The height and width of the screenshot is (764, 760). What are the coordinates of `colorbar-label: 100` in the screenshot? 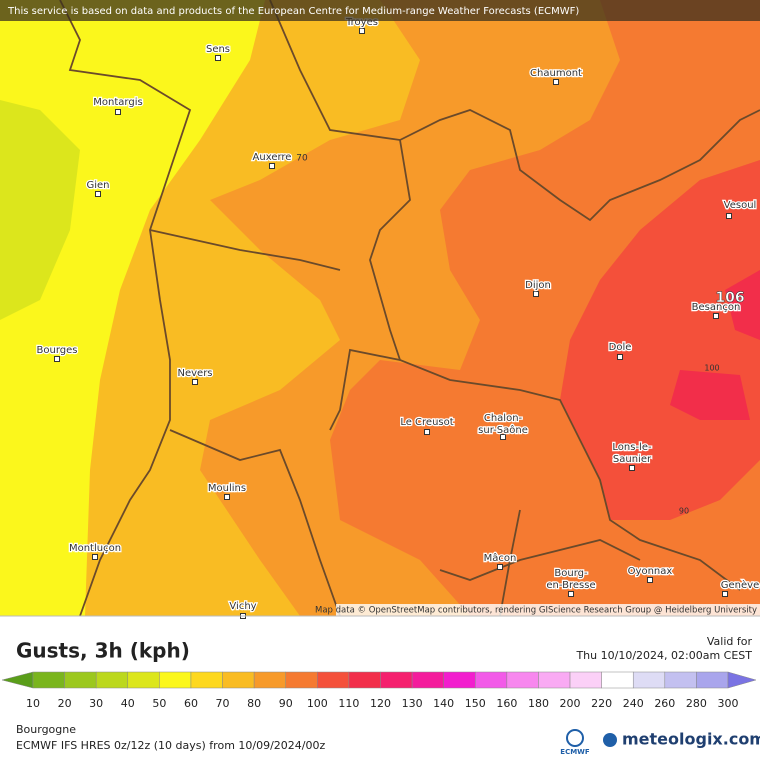 It's located at (317, 703).